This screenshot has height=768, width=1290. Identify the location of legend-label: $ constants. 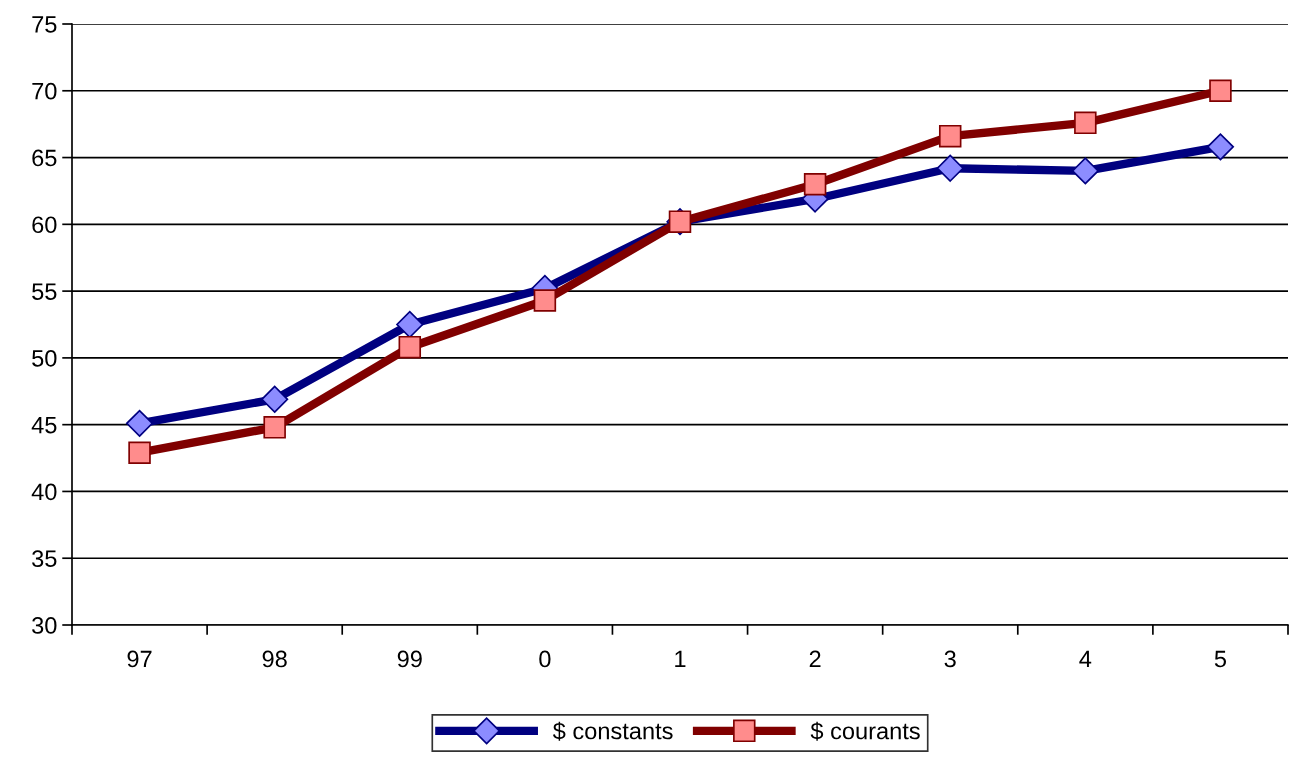
(612, 731).